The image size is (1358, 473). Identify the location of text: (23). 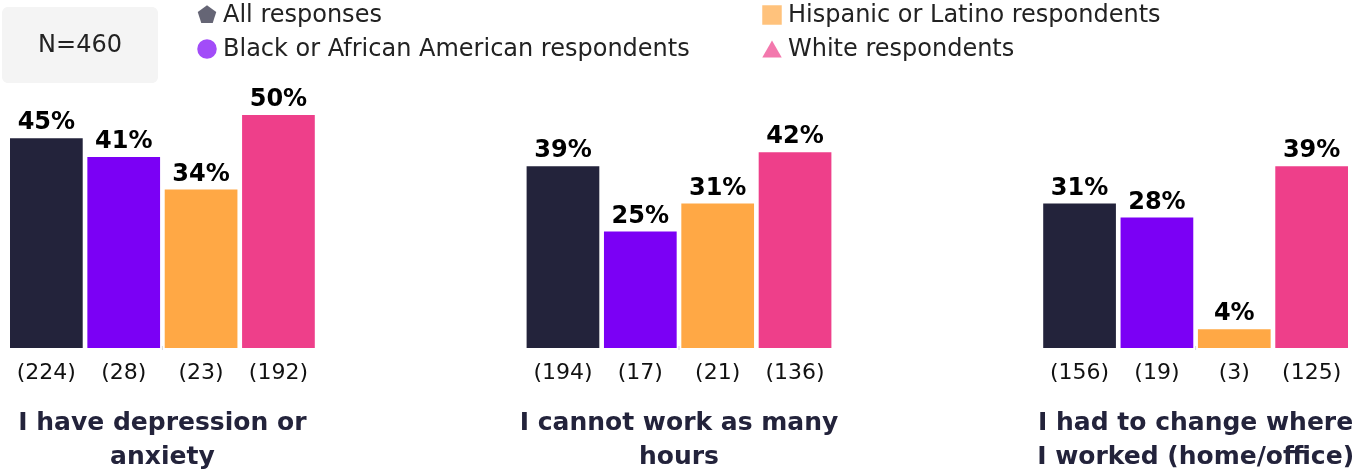
(201, 371).